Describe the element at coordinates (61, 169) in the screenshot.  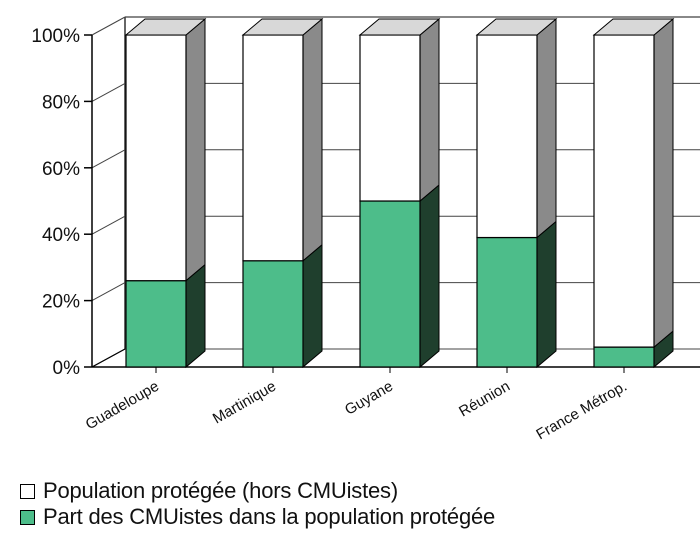
I see `y-tick-label: 60%` at that location.